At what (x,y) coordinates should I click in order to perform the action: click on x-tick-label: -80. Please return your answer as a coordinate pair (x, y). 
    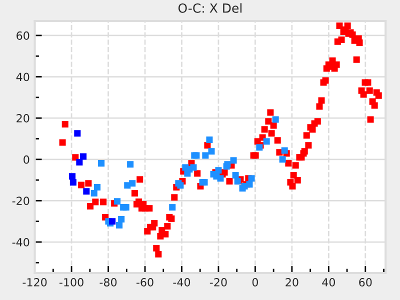
    Looking at the image, I should click on (108, 282).